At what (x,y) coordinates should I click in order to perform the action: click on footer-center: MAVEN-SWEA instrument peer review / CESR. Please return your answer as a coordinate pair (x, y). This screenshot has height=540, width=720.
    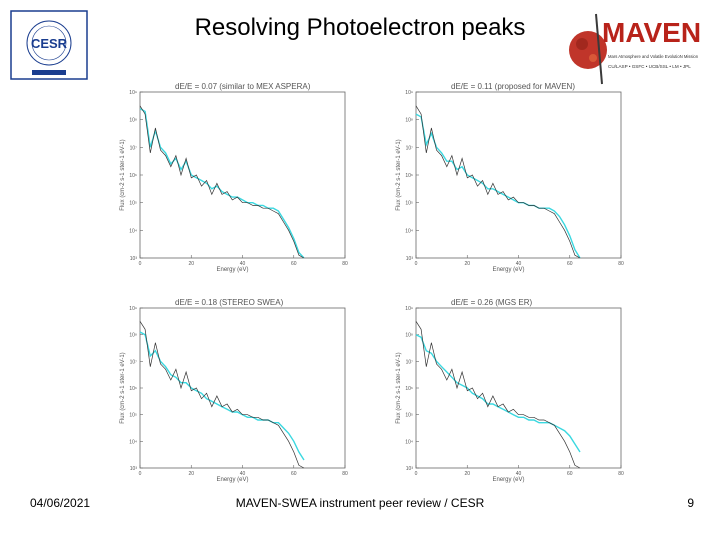
    Looking at the image, I should click on (360, 503).